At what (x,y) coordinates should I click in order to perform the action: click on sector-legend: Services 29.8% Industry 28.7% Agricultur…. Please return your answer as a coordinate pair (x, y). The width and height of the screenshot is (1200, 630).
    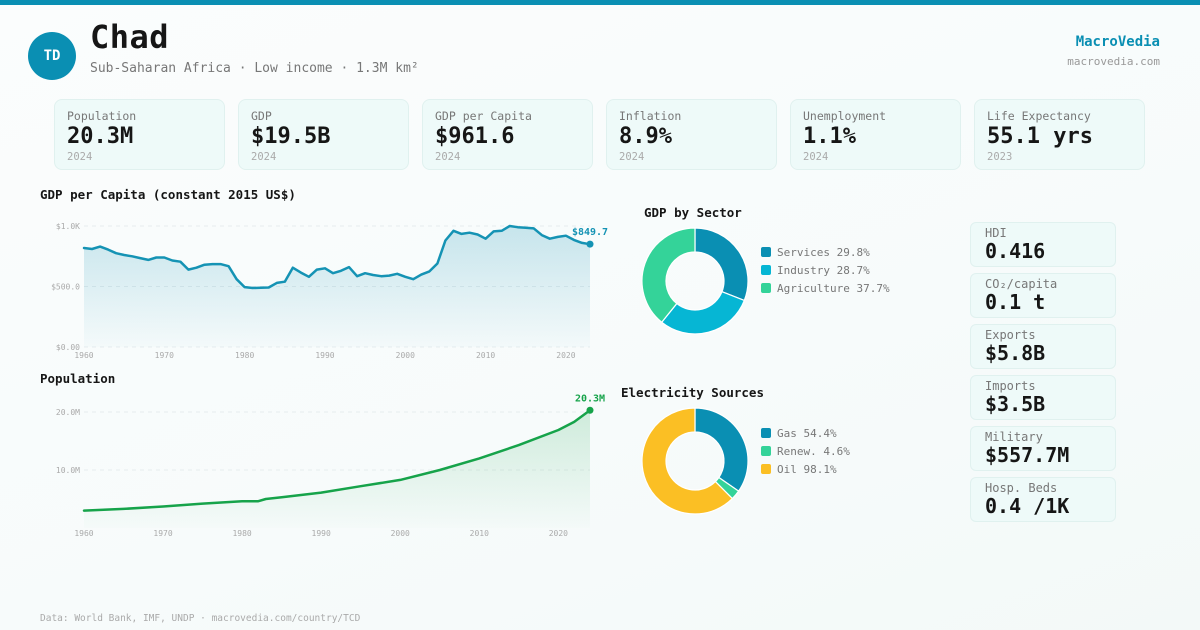
    Looking at the image, I should click on (825, 270).